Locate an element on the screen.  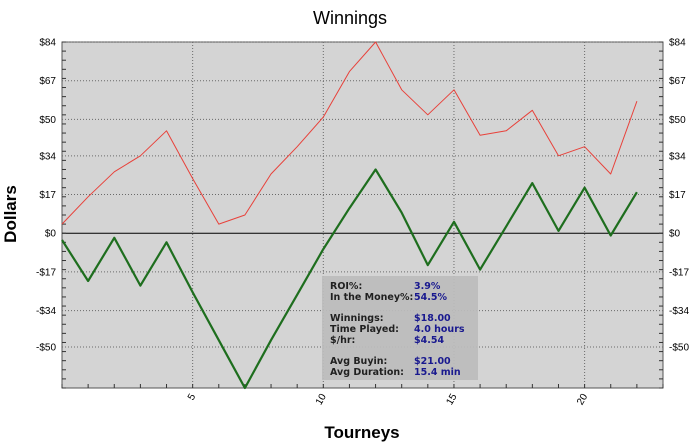
stat-label: Time Played: is located at coordinates (364, 329).